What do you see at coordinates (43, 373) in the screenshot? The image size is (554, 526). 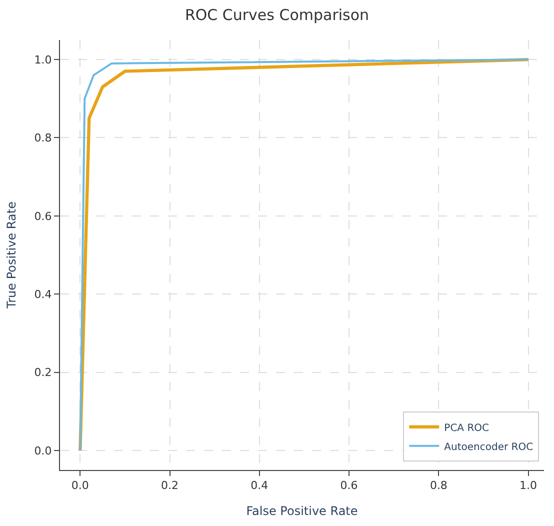 I see `y-tick-label: 0.2` at bounding box center [43, 373].